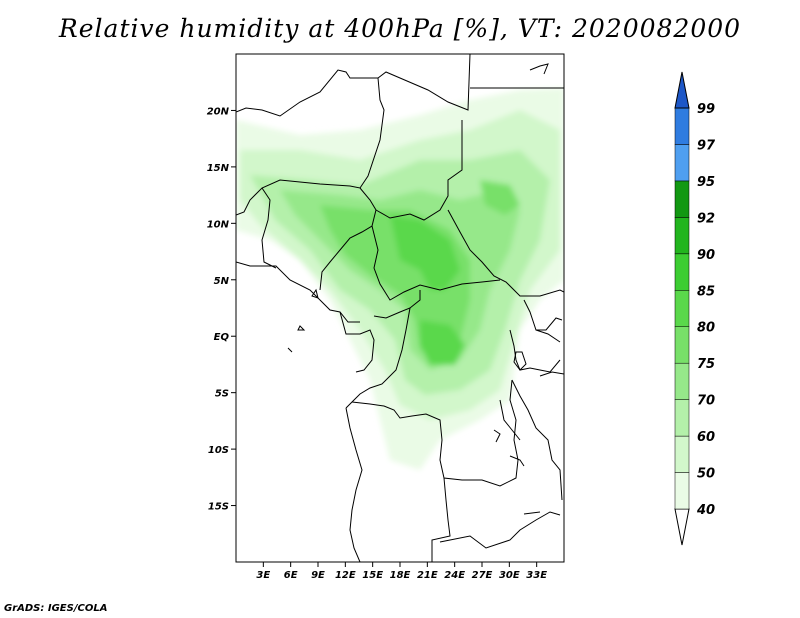 This screenshot has width=800, height=618. I want to click on colorbar-label: 75, so click(706, 364).